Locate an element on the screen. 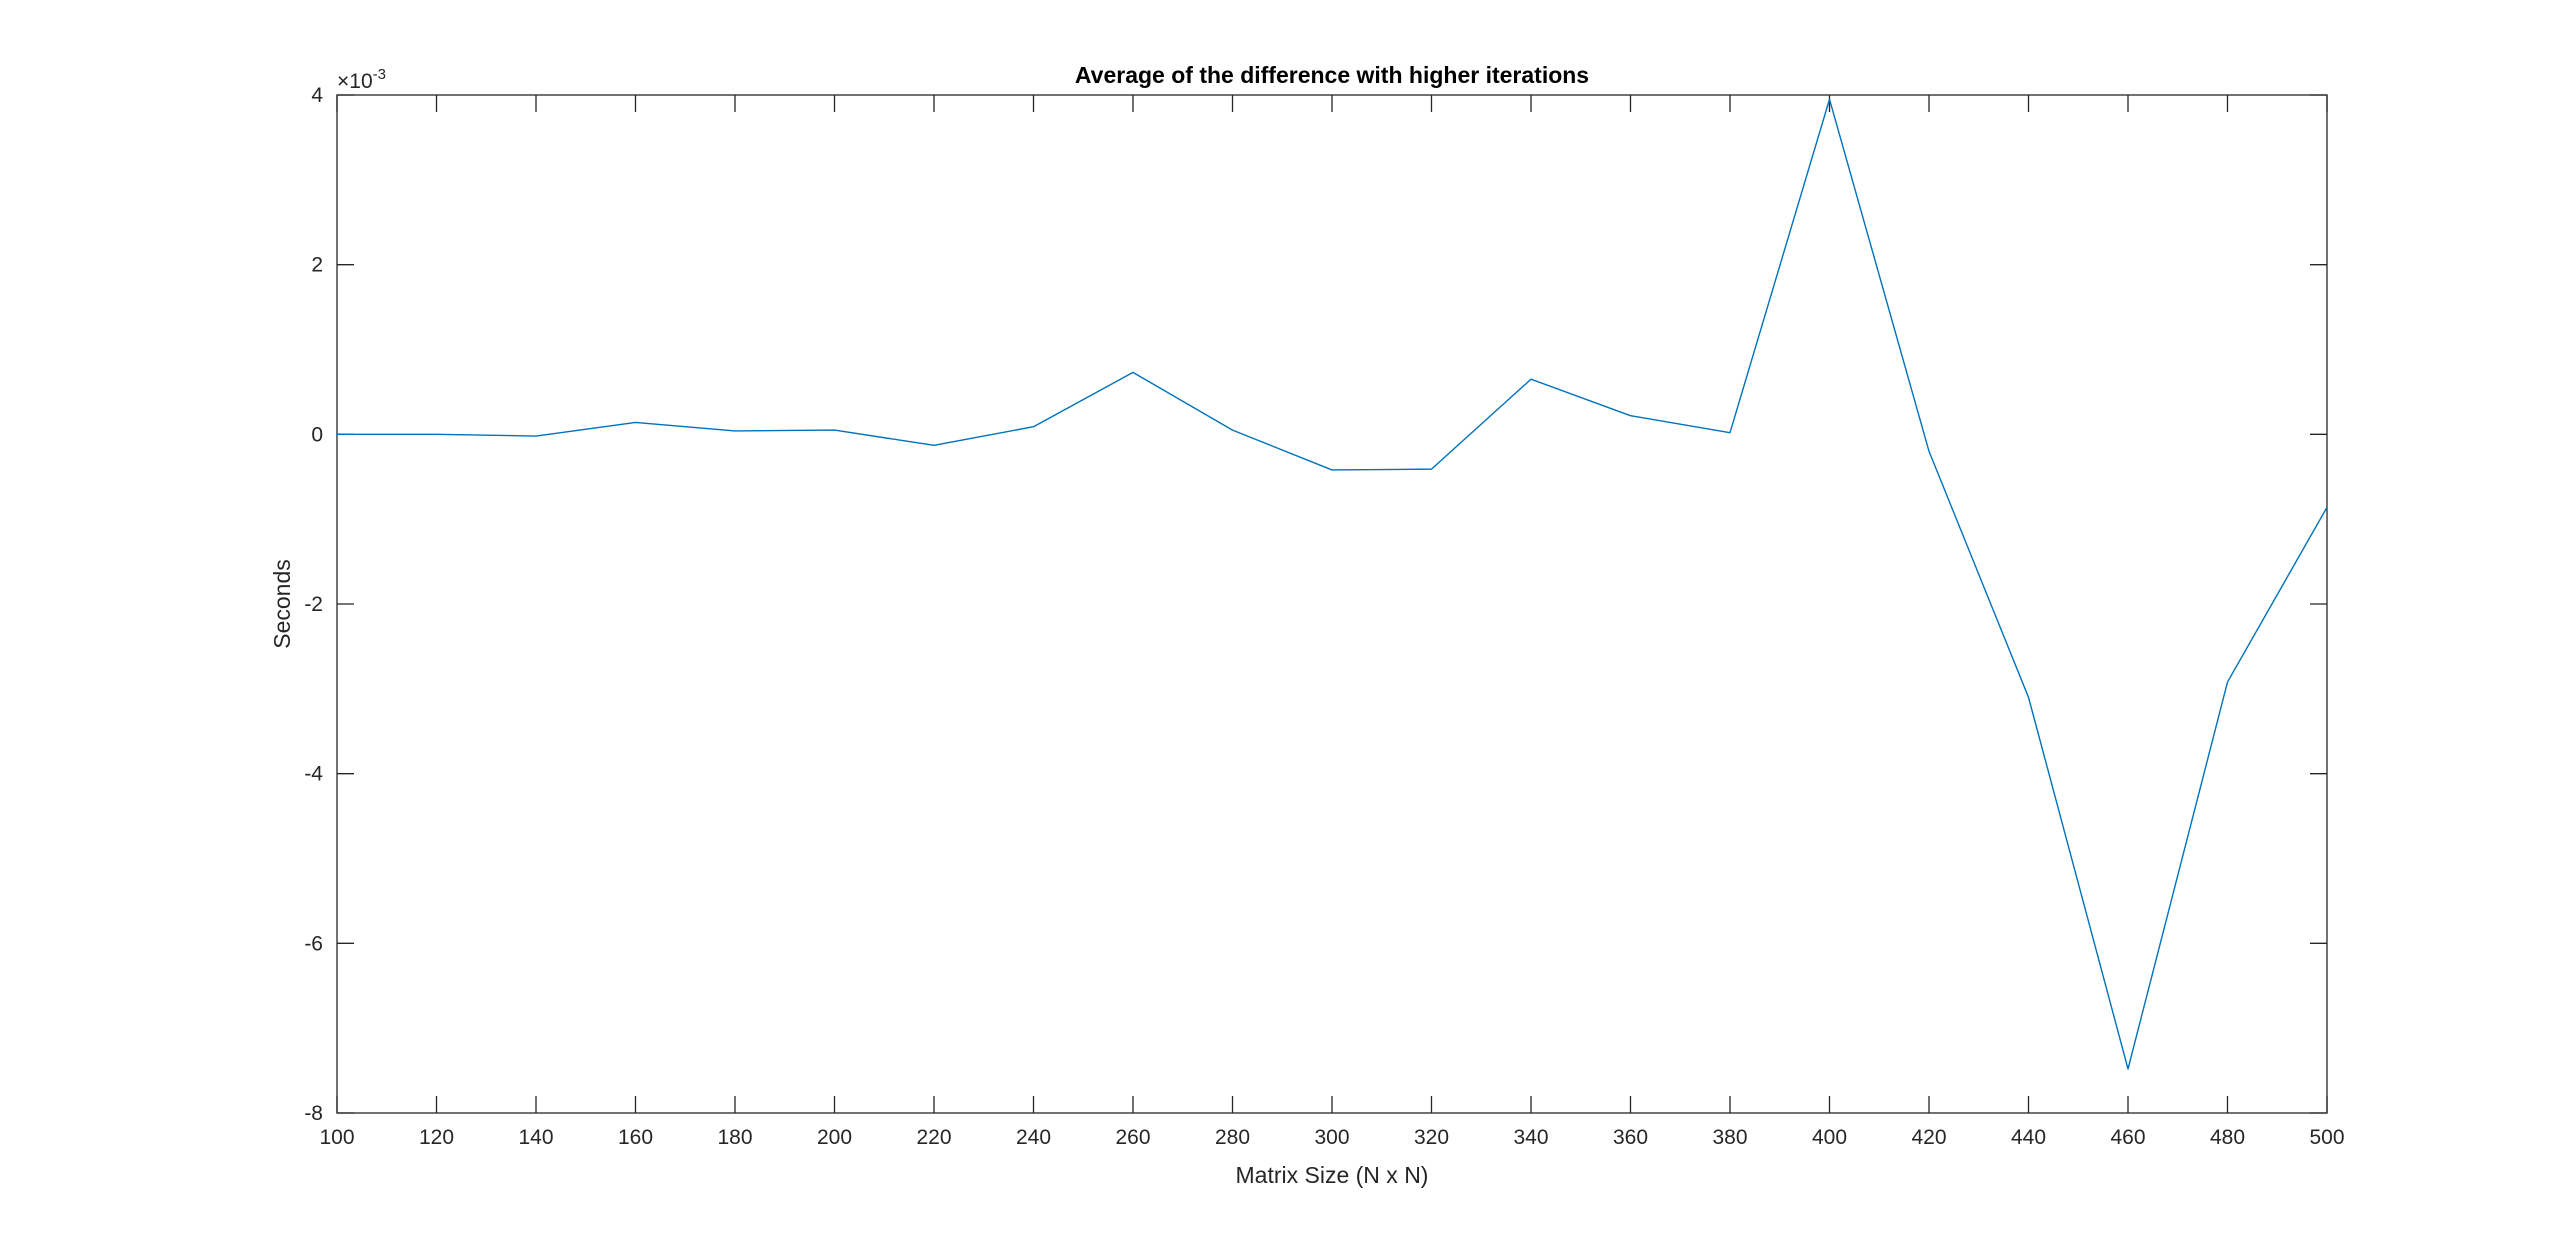 The height and width of the screenshot is (1245, 2560). x-tick-label: 140 is located at coordinates (535, 1137).